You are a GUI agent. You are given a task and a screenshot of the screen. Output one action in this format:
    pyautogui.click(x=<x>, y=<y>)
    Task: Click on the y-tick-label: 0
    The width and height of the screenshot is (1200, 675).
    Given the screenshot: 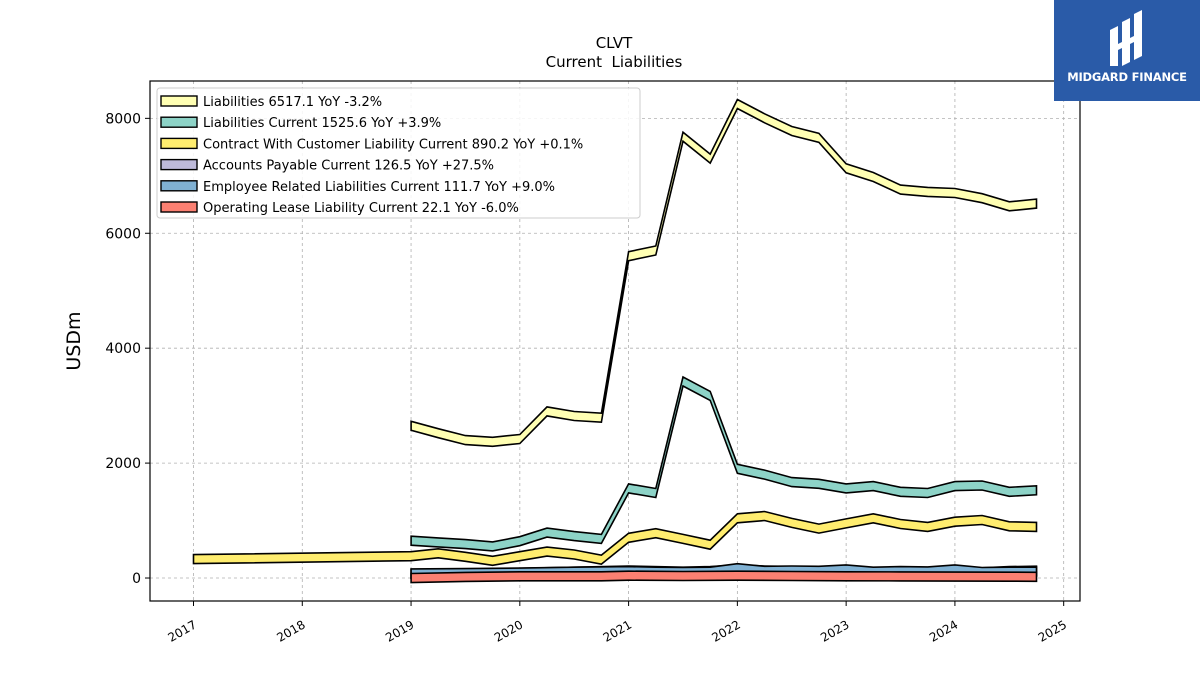 What is the action you would take?
    pyautogui.click(x=136, y=579)
    